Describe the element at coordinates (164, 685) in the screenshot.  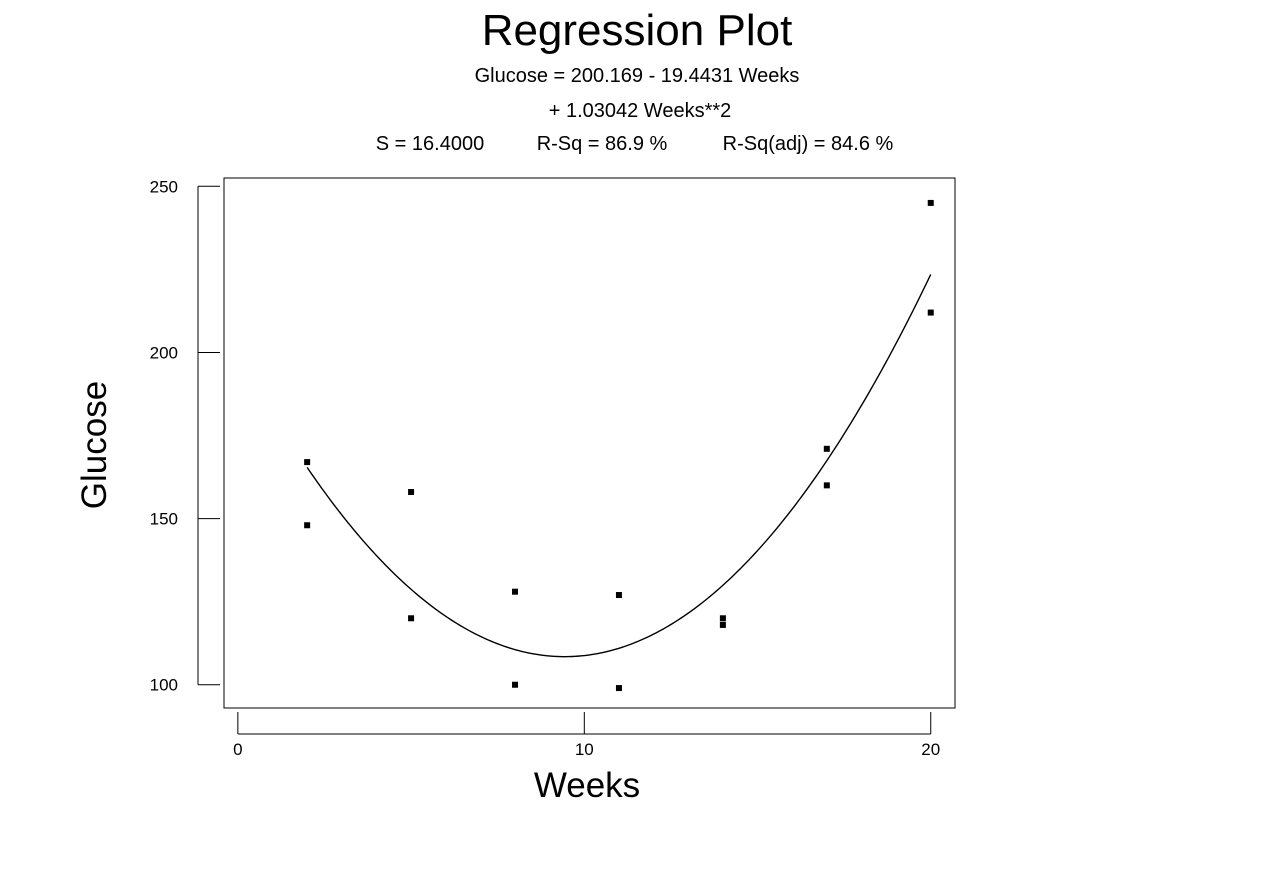
I see `y-tick-label: 100` at that location.